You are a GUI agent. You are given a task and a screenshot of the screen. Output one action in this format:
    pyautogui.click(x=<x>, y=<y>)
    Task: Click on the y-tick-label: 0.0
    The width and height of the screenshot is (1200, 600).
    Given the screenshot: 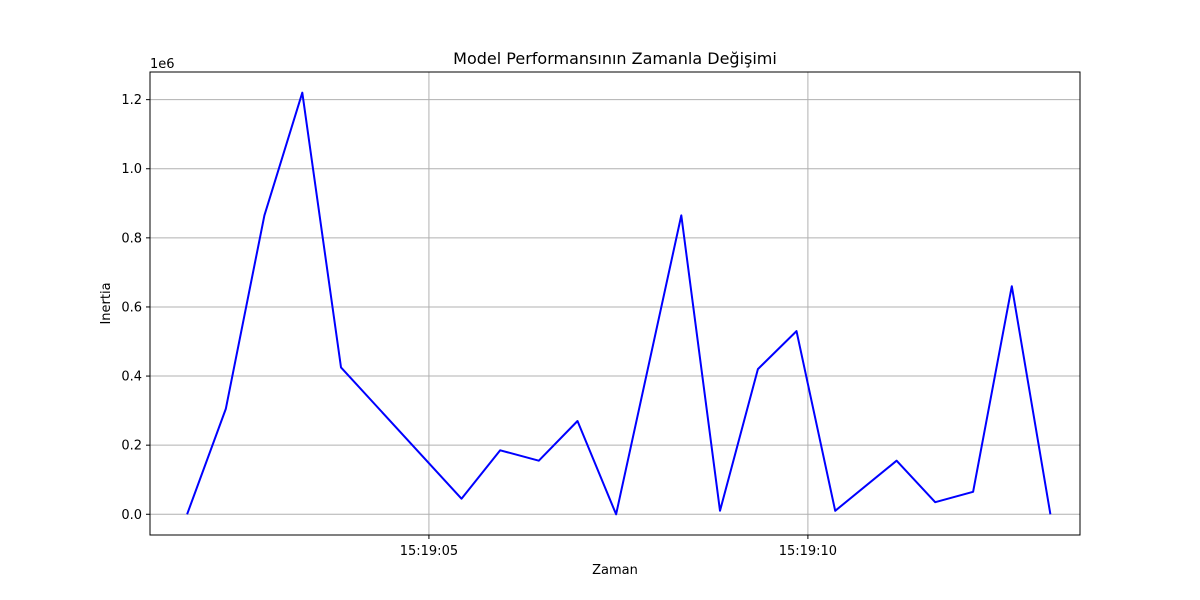 What is the action you would take?
    pyautogui.click(x=131, y=515)
    